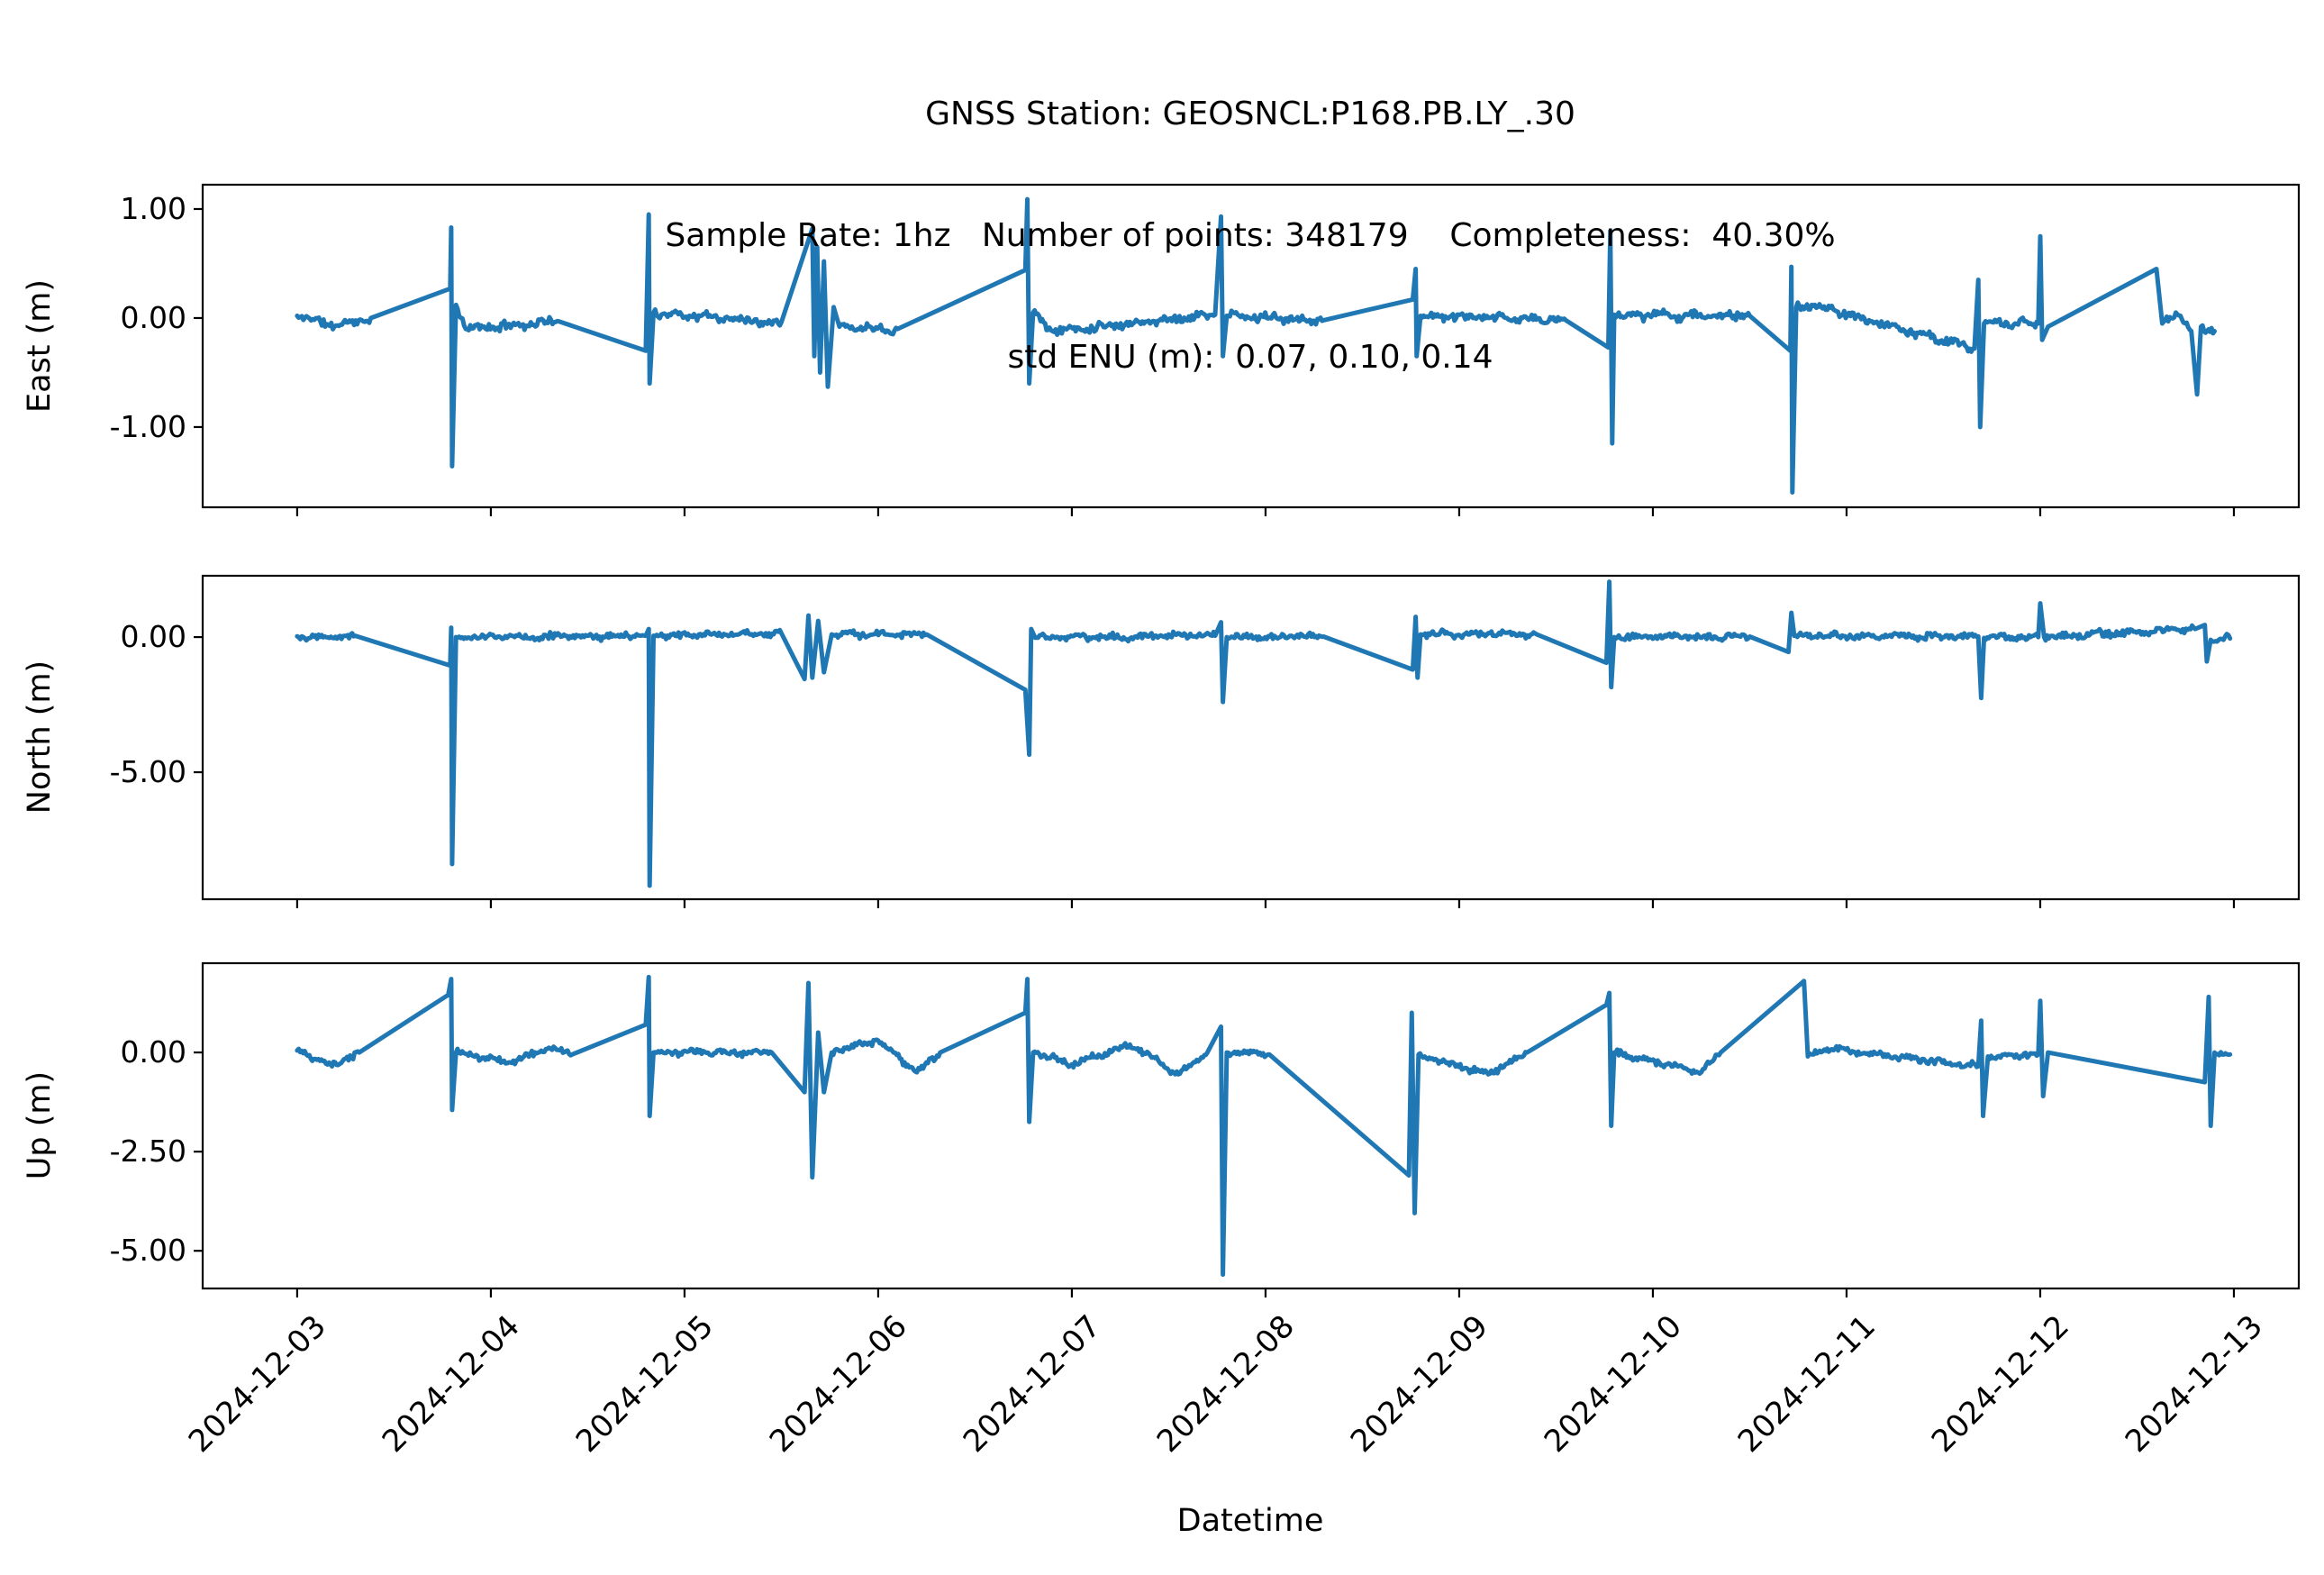 Image resolution: width=2324 pixels, height=1575 pixels. Describe the element at coordinates (40, 737) in the screenshot. I see `ylabel-north: North (m)` at that location.